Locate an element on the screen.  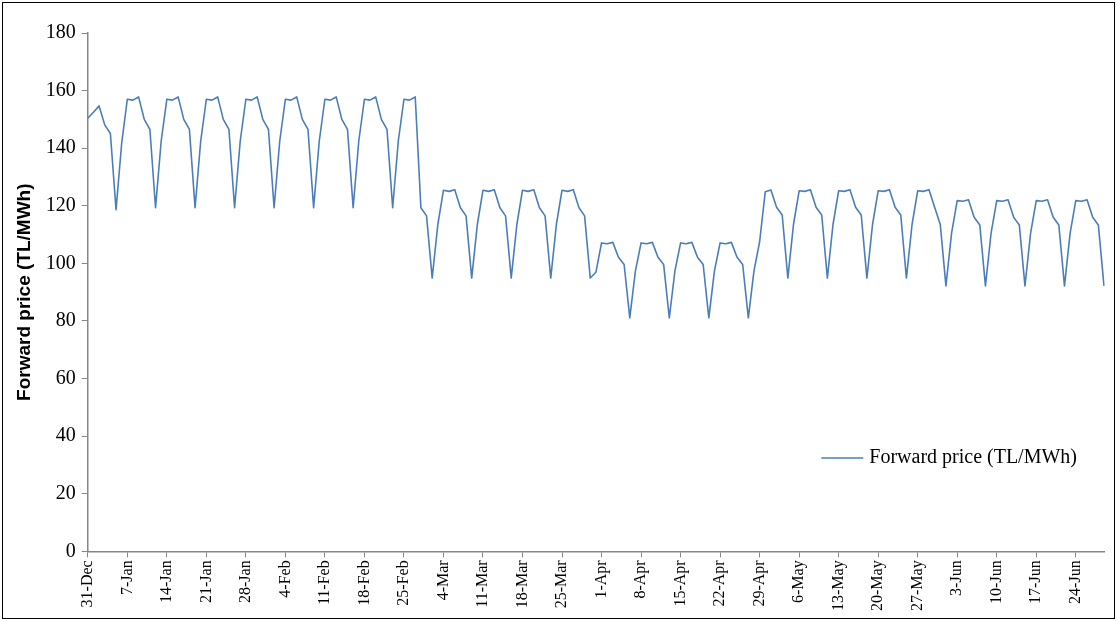
x-tick-label: 13-May is located at coordinates (837, 585).